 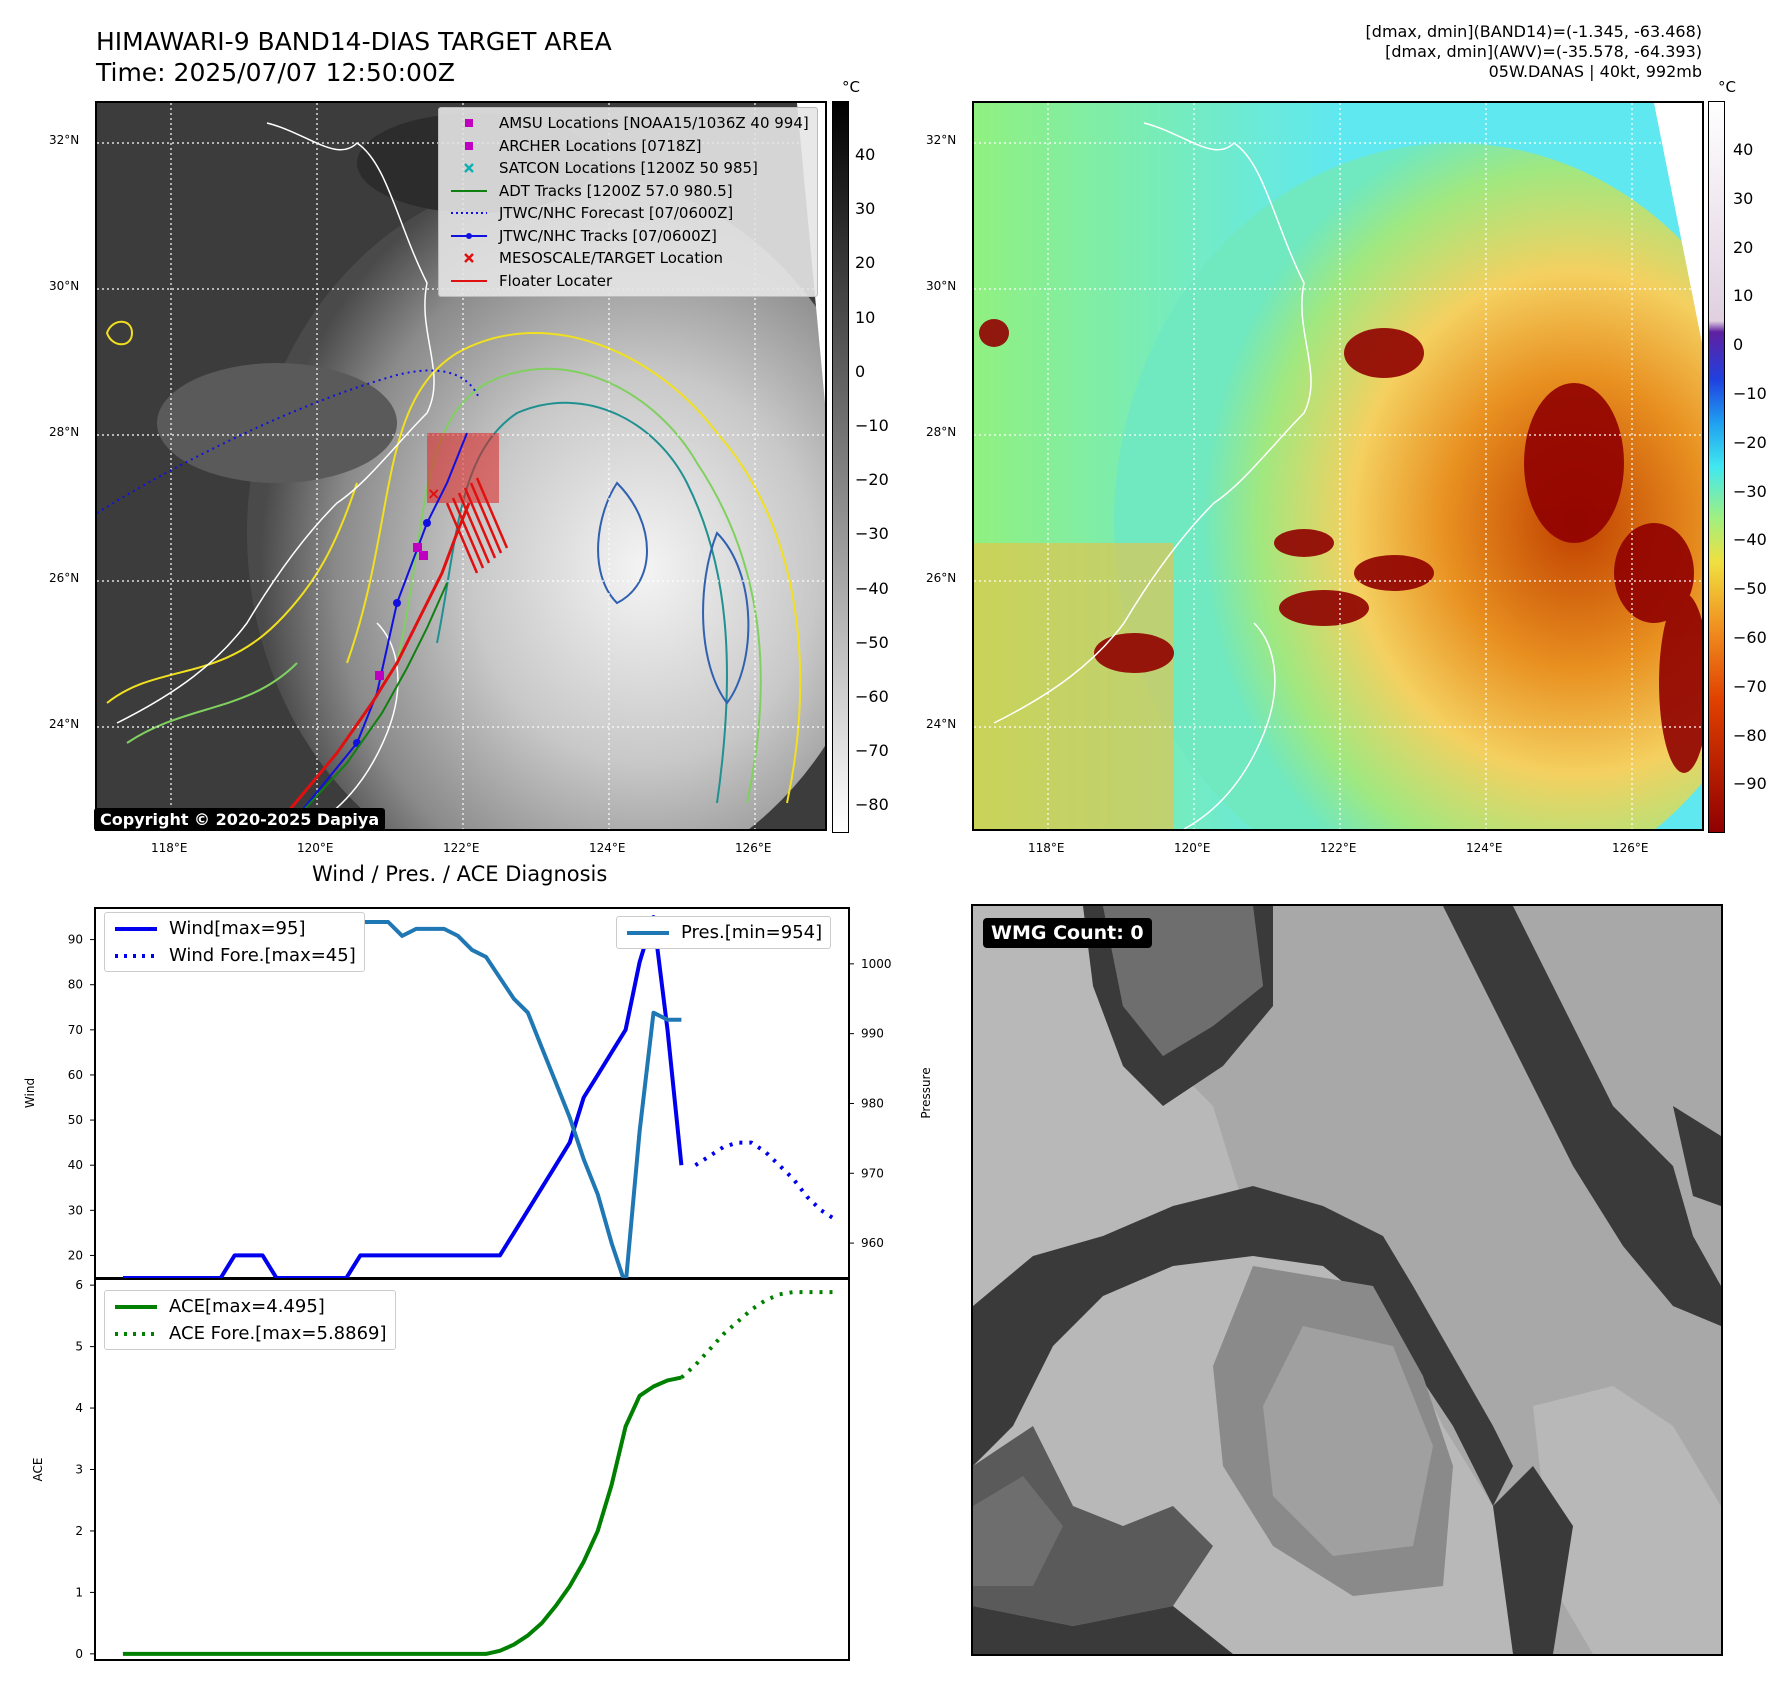 What do you see at coordinates (75, 1120) in the screenshot?
I see `wind-ytick-label: 50` at bounding box center [75, 1120].